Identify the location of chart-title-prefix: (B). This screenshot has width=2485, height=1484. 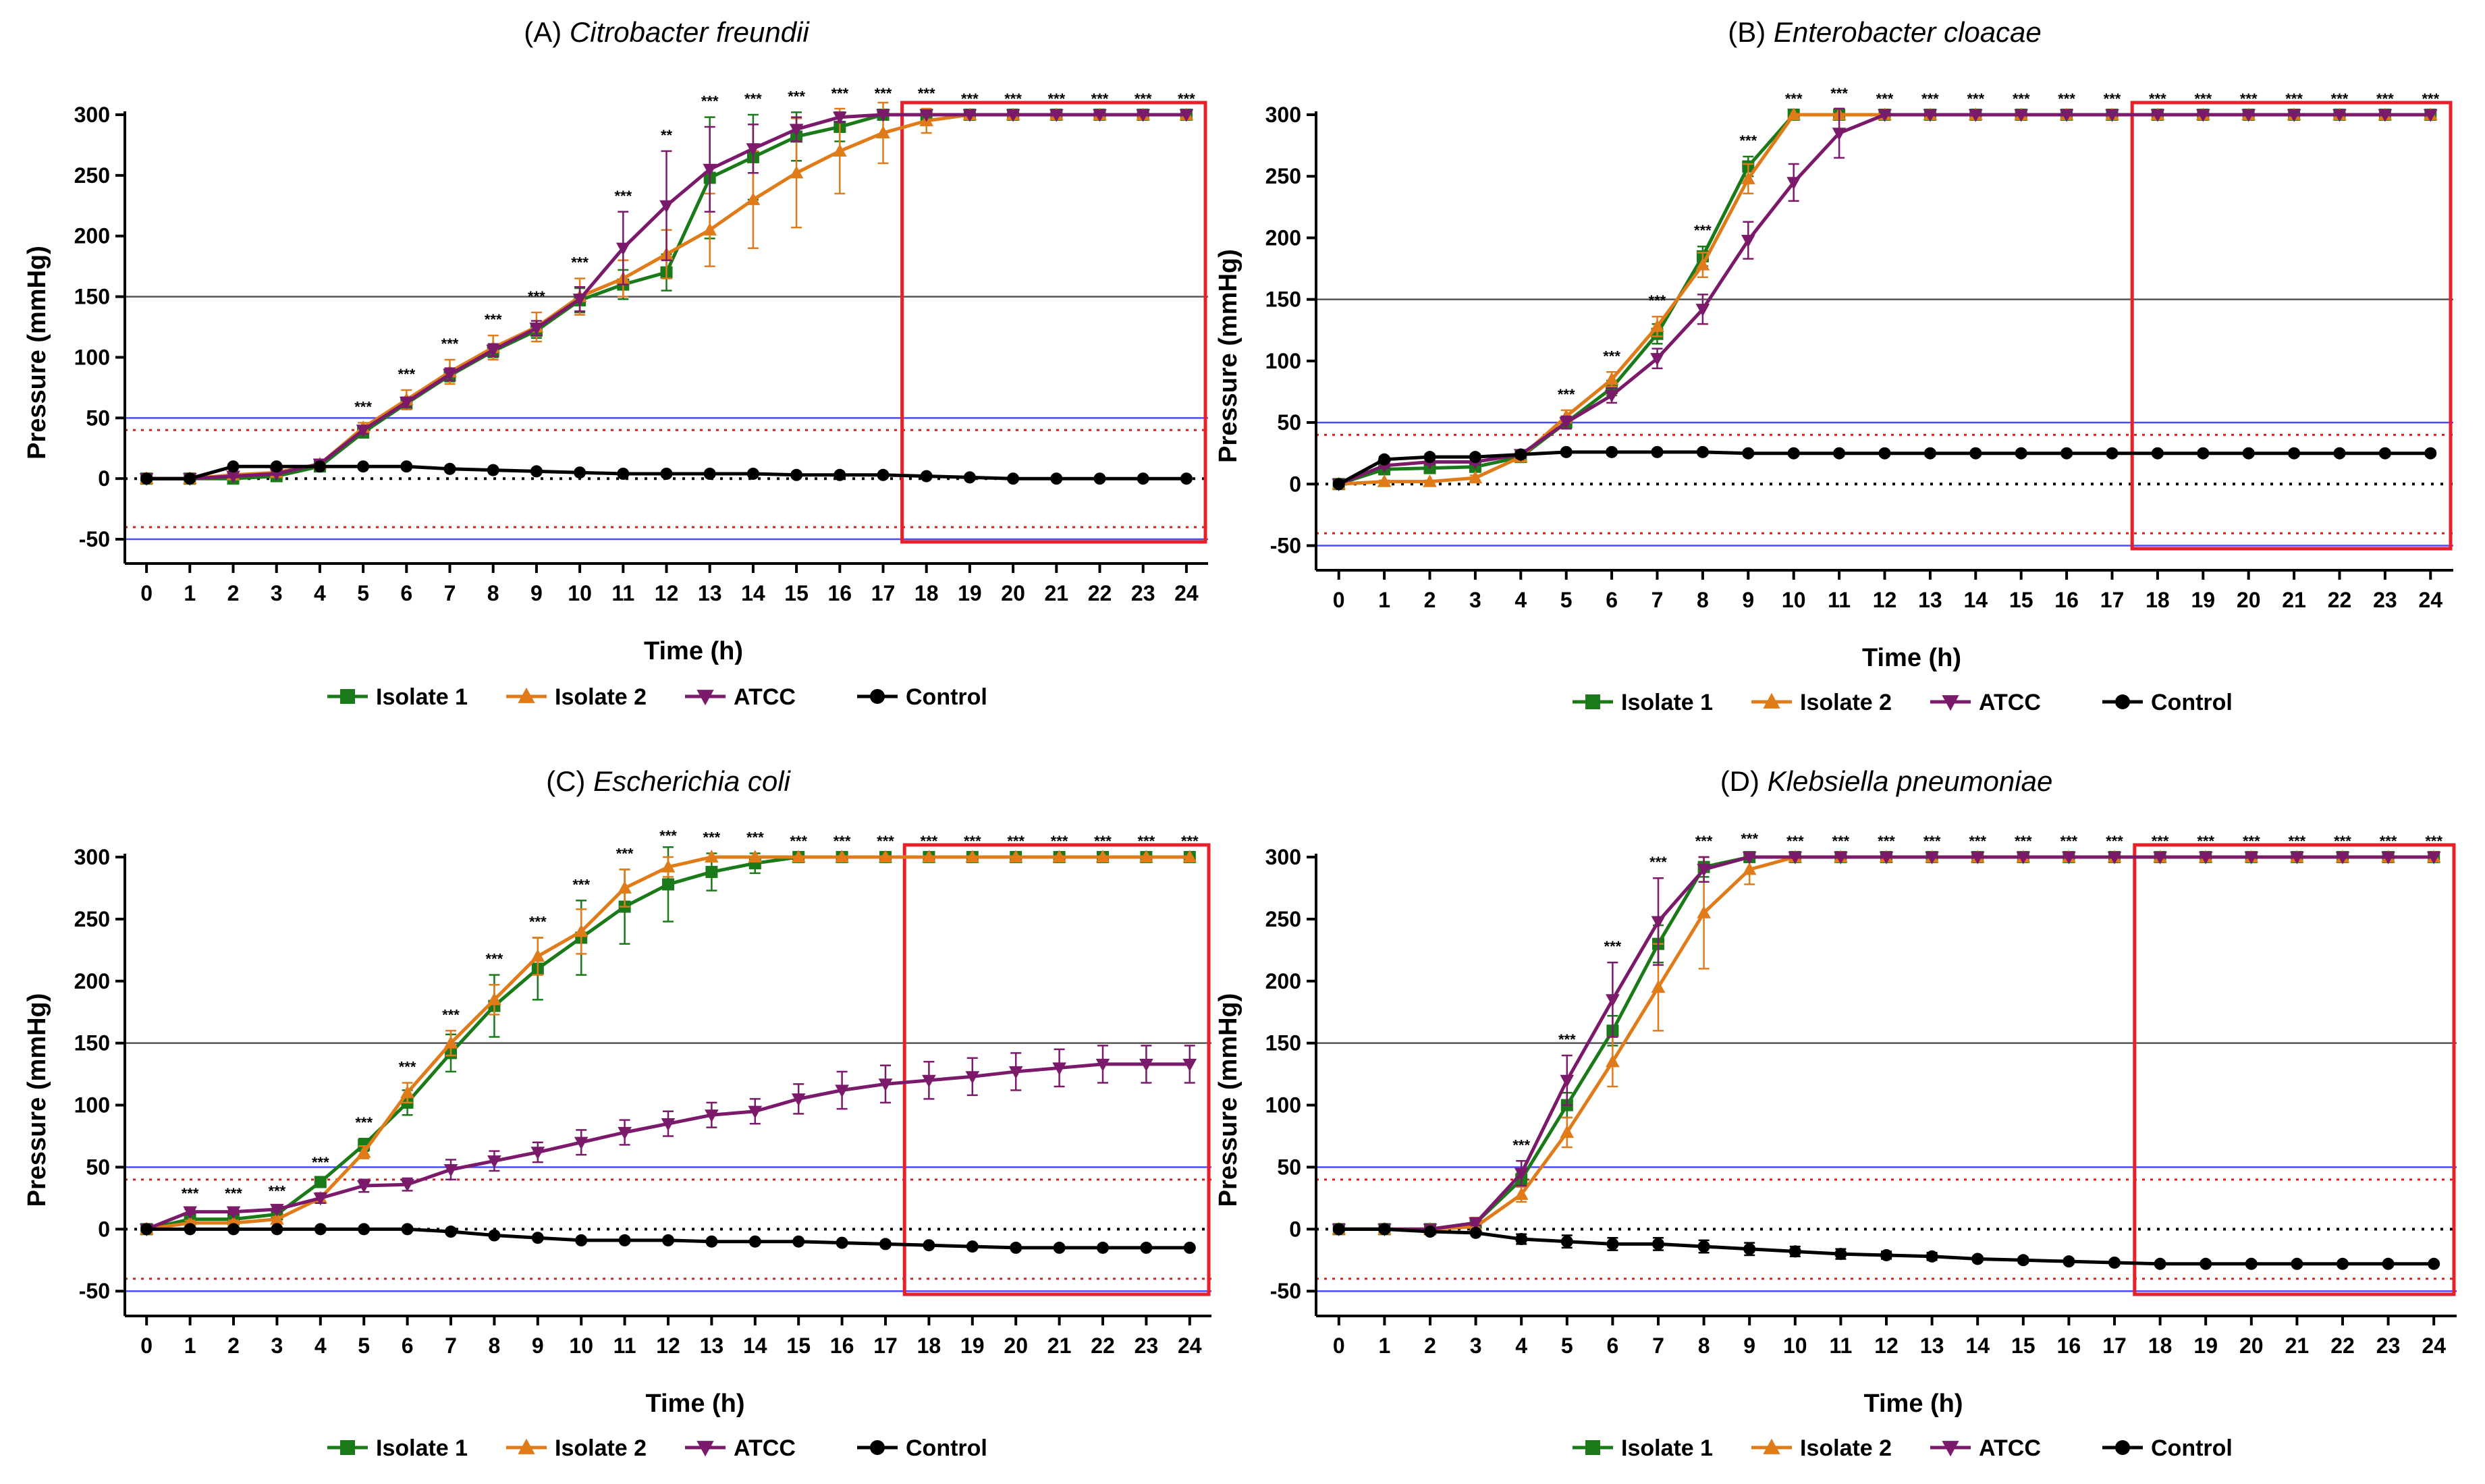
(1751, 32).